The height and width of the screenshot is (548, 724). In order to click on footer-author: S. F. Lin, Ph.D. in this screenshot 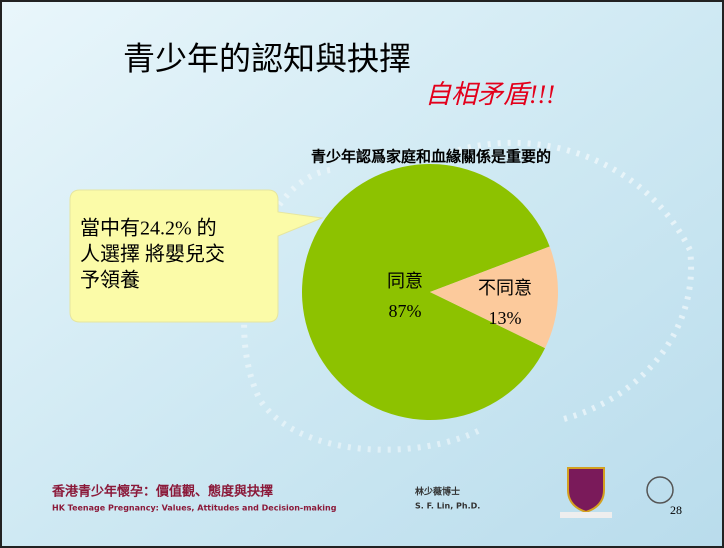, I will do `click(447, 506)`.